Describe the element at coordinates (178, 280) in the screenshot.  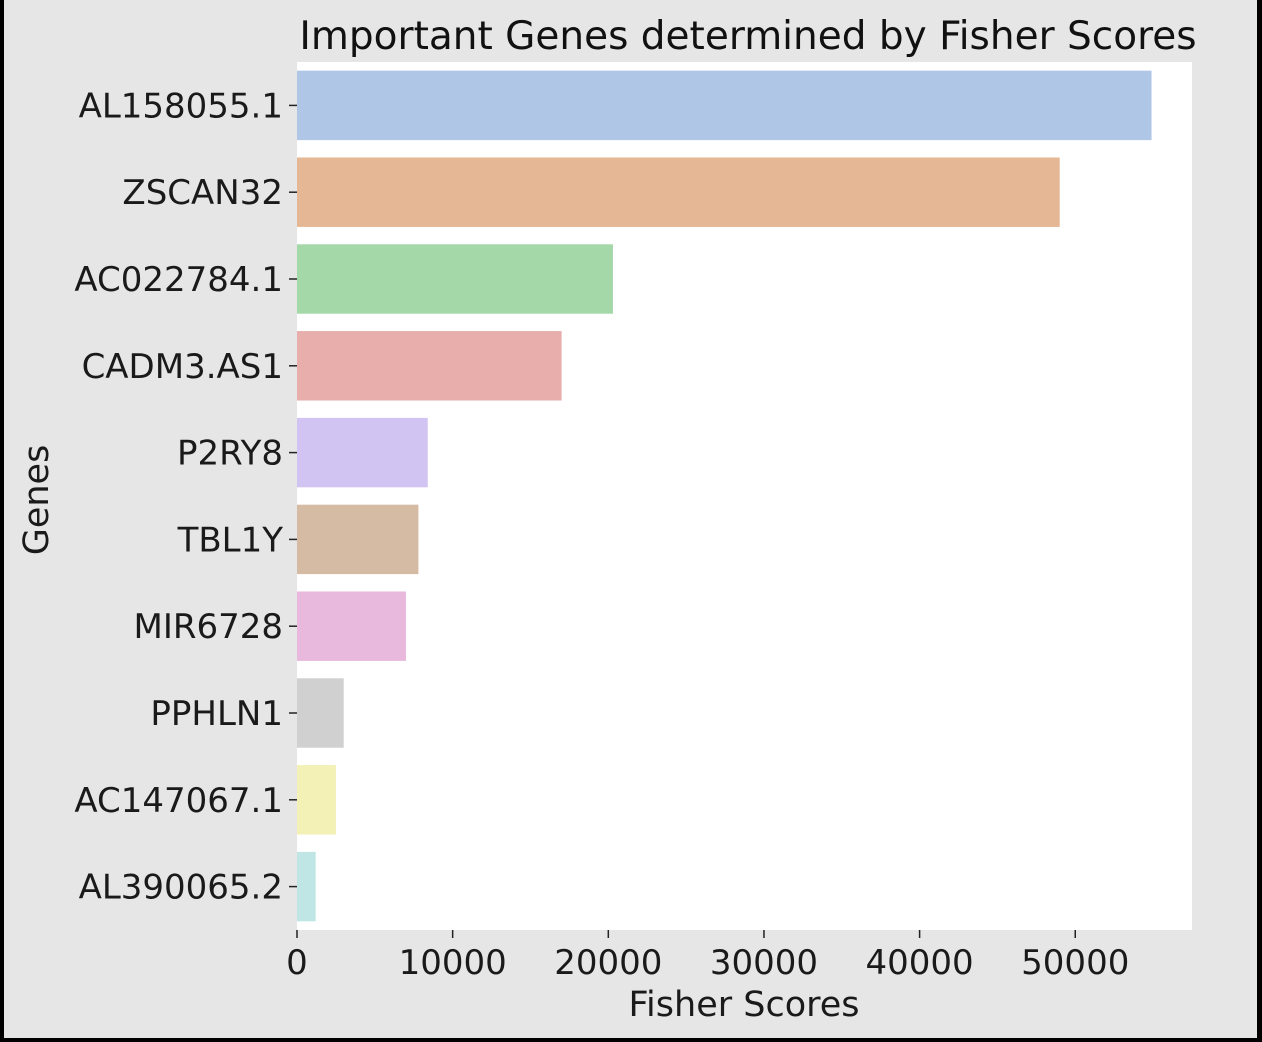
I see `y-tick-label: AC022784.1` at that location.